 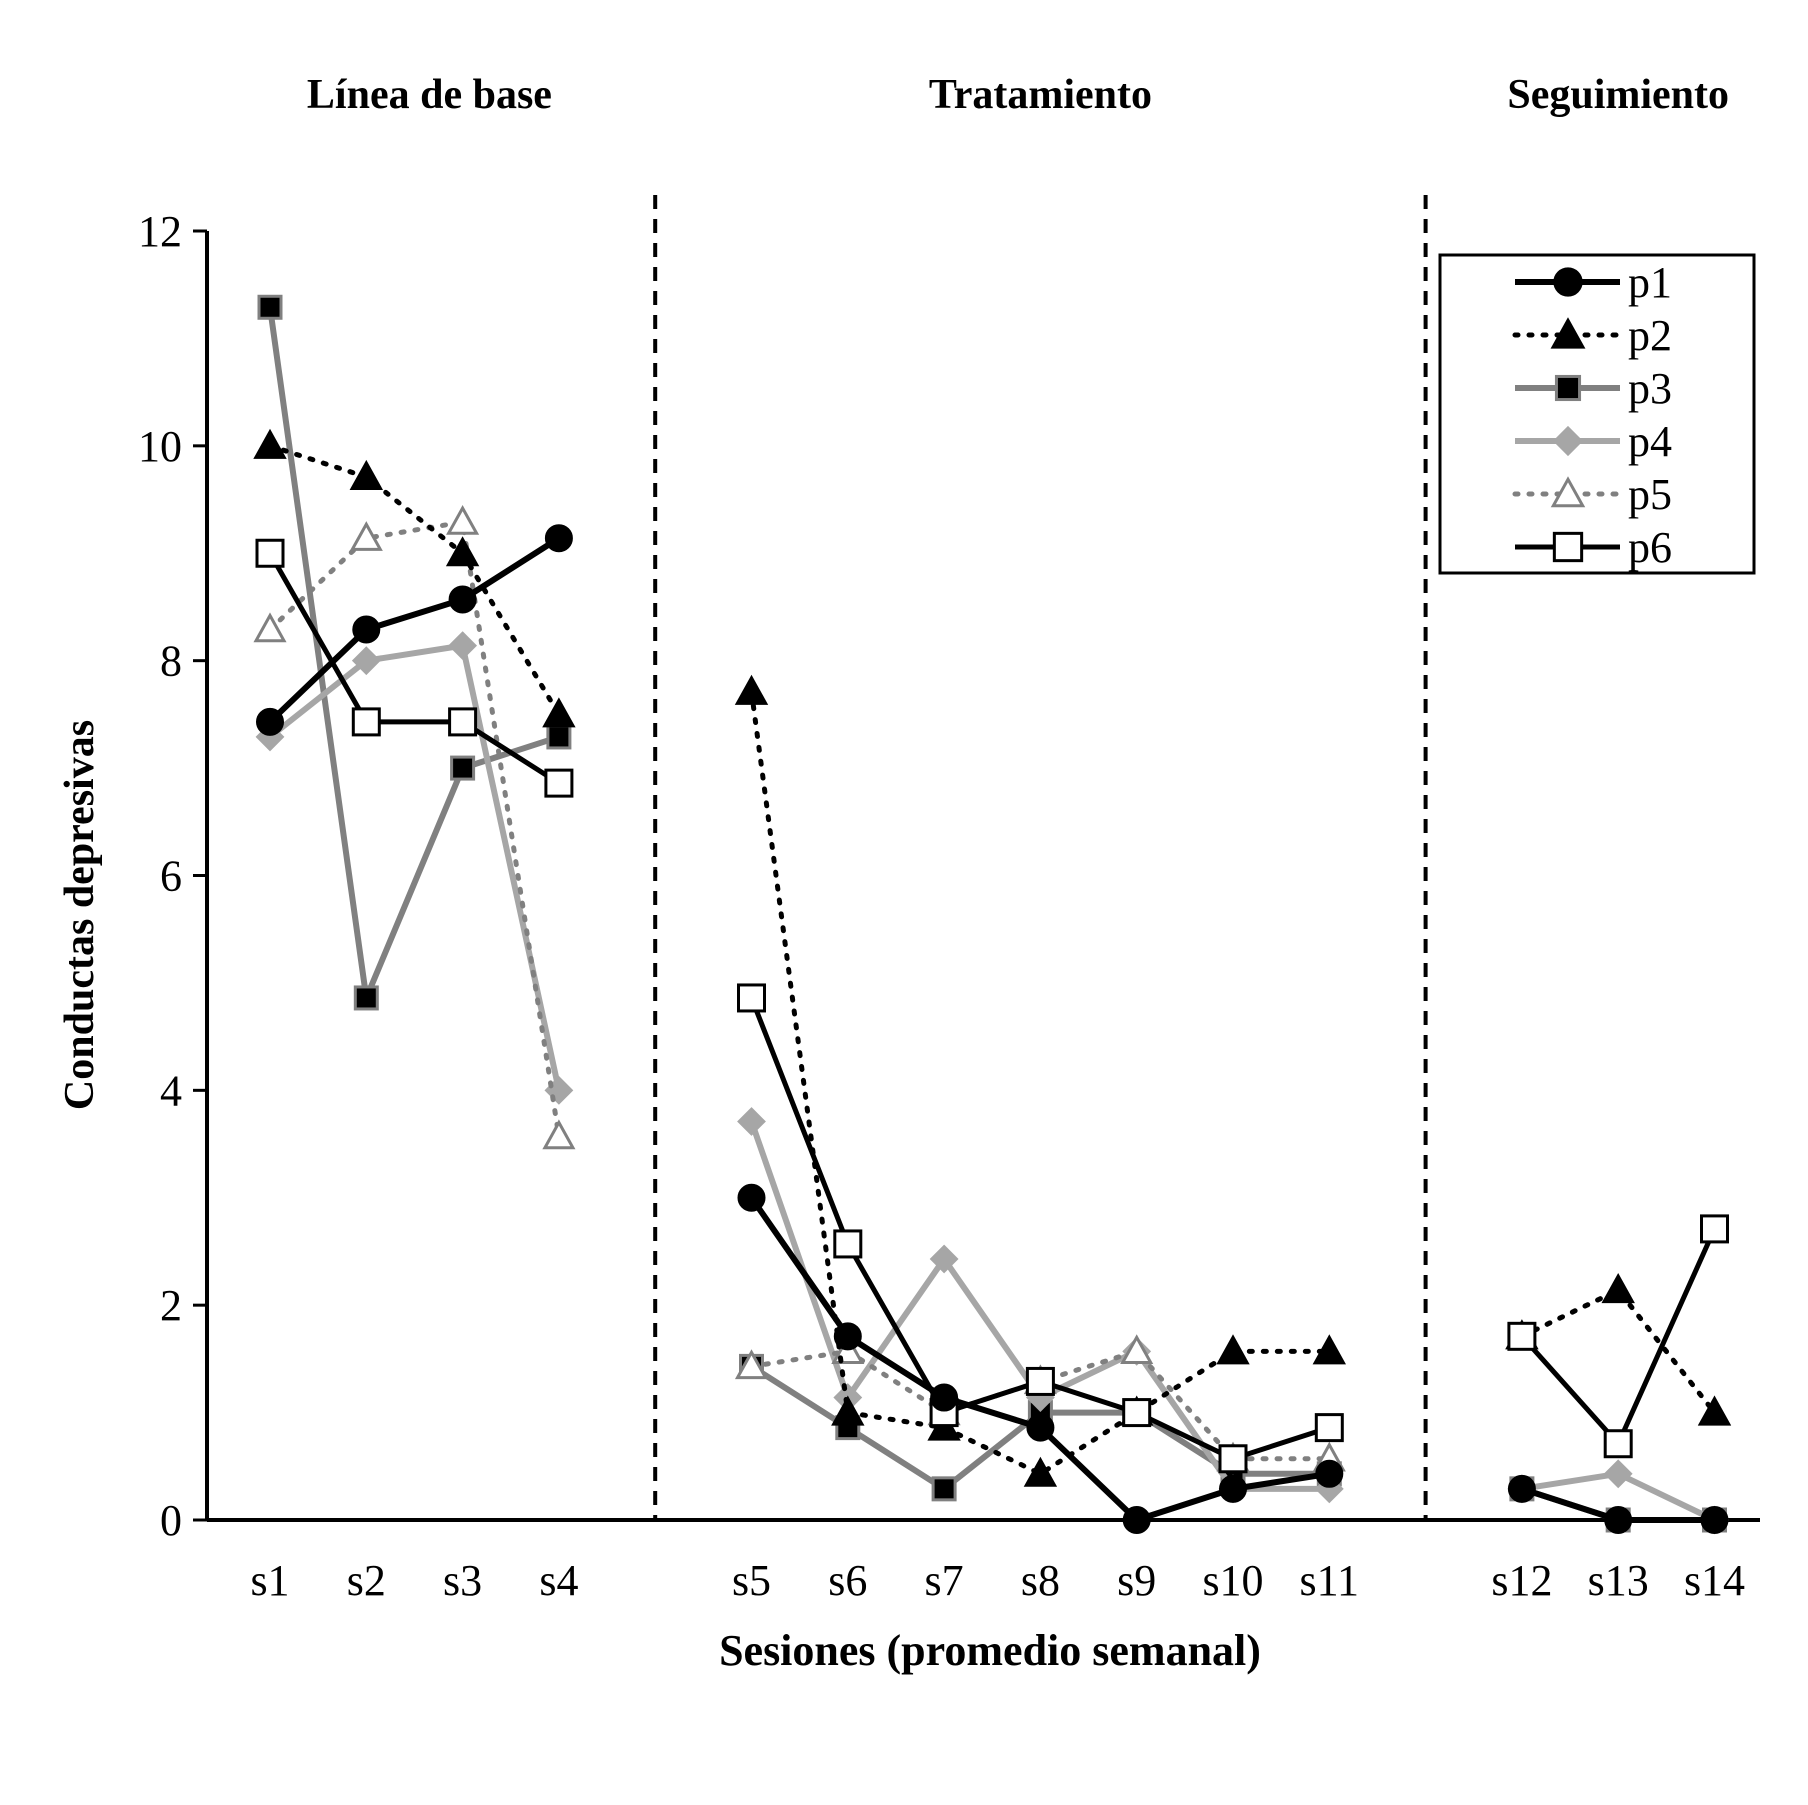 What do you see at coordinates (990, 1650) in the screenshot?
I see `x-axis-title: Sesiones (promedio semanal)` at bounding box center [990, 1650].